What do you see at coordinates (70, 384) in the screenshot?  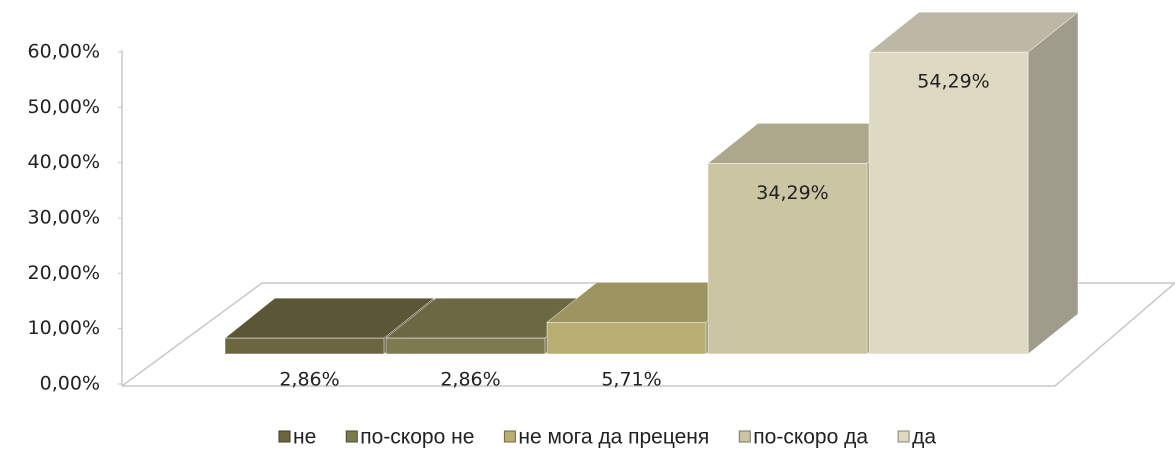 I see `y-tick-label: 0,00%` at bounding box center [70, 384].